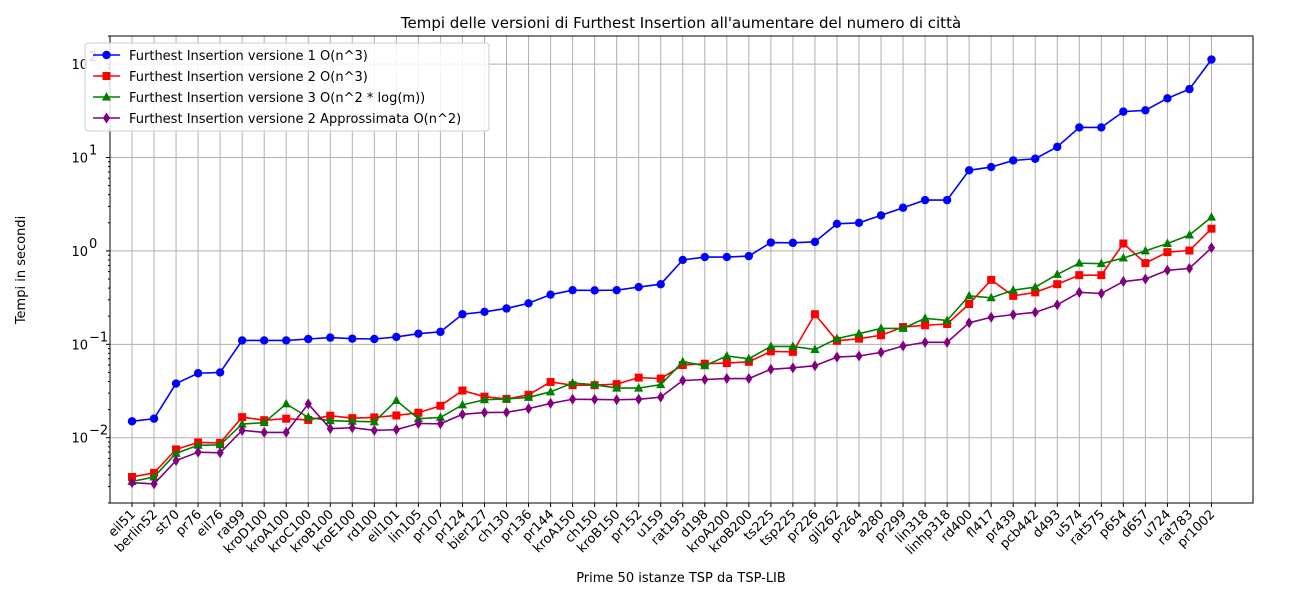 This screenshot has height=604, width=1300. I want to click on y-tick-label: 10, so click(79, 65).